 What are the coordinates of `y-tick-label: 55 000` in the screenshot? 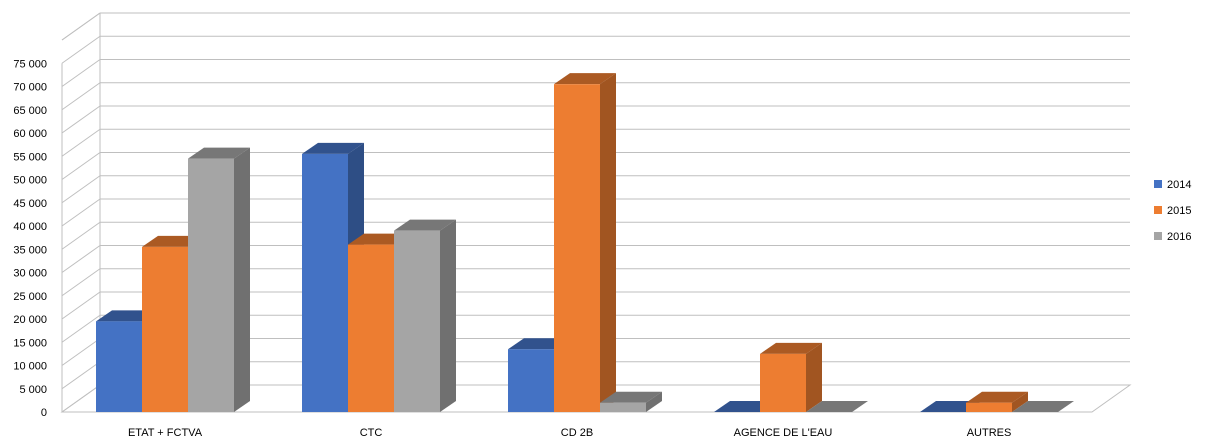 It's located at (30, 157).